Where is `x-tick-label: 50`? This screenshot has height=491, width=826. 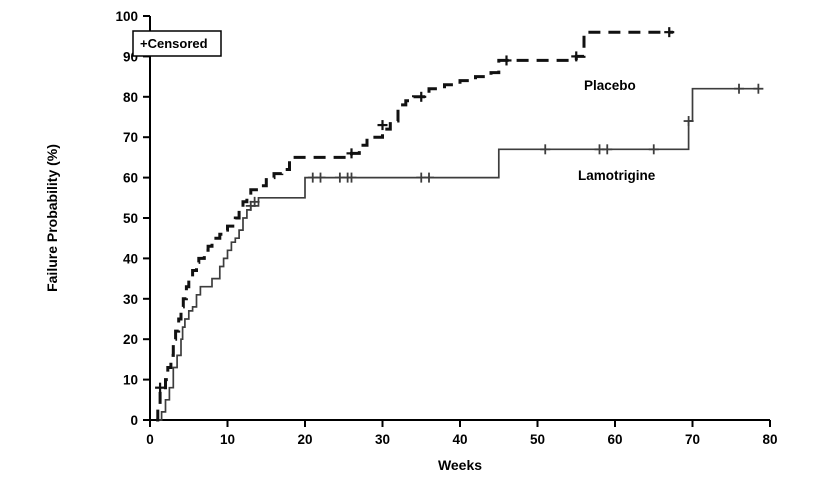 x-tick-label: 50 is located at coordinates (537, 439).